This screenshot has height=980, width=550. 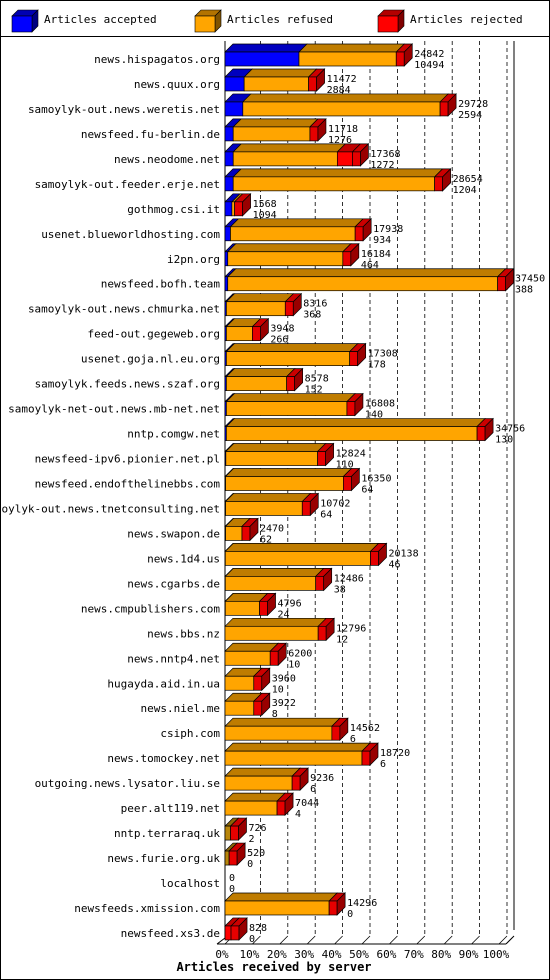 What do you see at coordinates (150, 134) in the screenshot?
I see `category-label: newsfeed.fu-berlin.de` at bounding box center [150, 134].